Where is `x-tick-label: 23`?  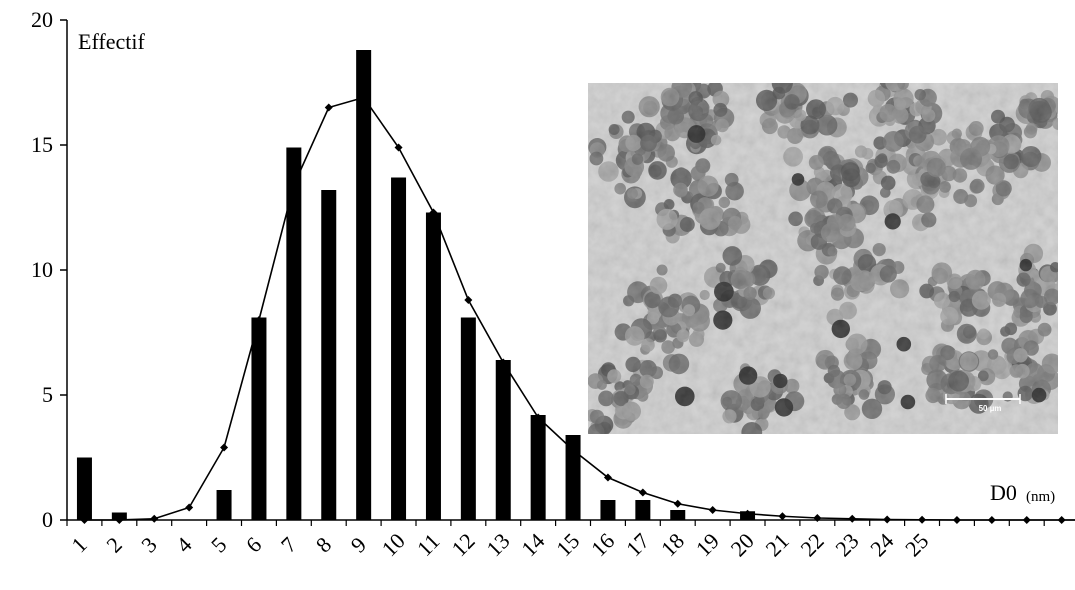
x-tick-label: 23 is located at coordinates (846, 544).